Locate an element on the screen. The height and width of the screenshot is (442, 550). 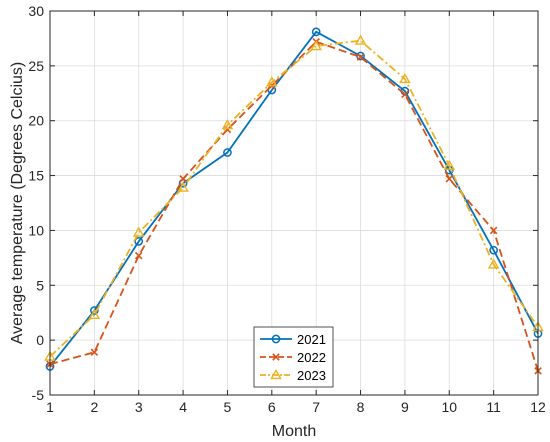
x-tick-label: 11 is located at coordinates (493, 407).